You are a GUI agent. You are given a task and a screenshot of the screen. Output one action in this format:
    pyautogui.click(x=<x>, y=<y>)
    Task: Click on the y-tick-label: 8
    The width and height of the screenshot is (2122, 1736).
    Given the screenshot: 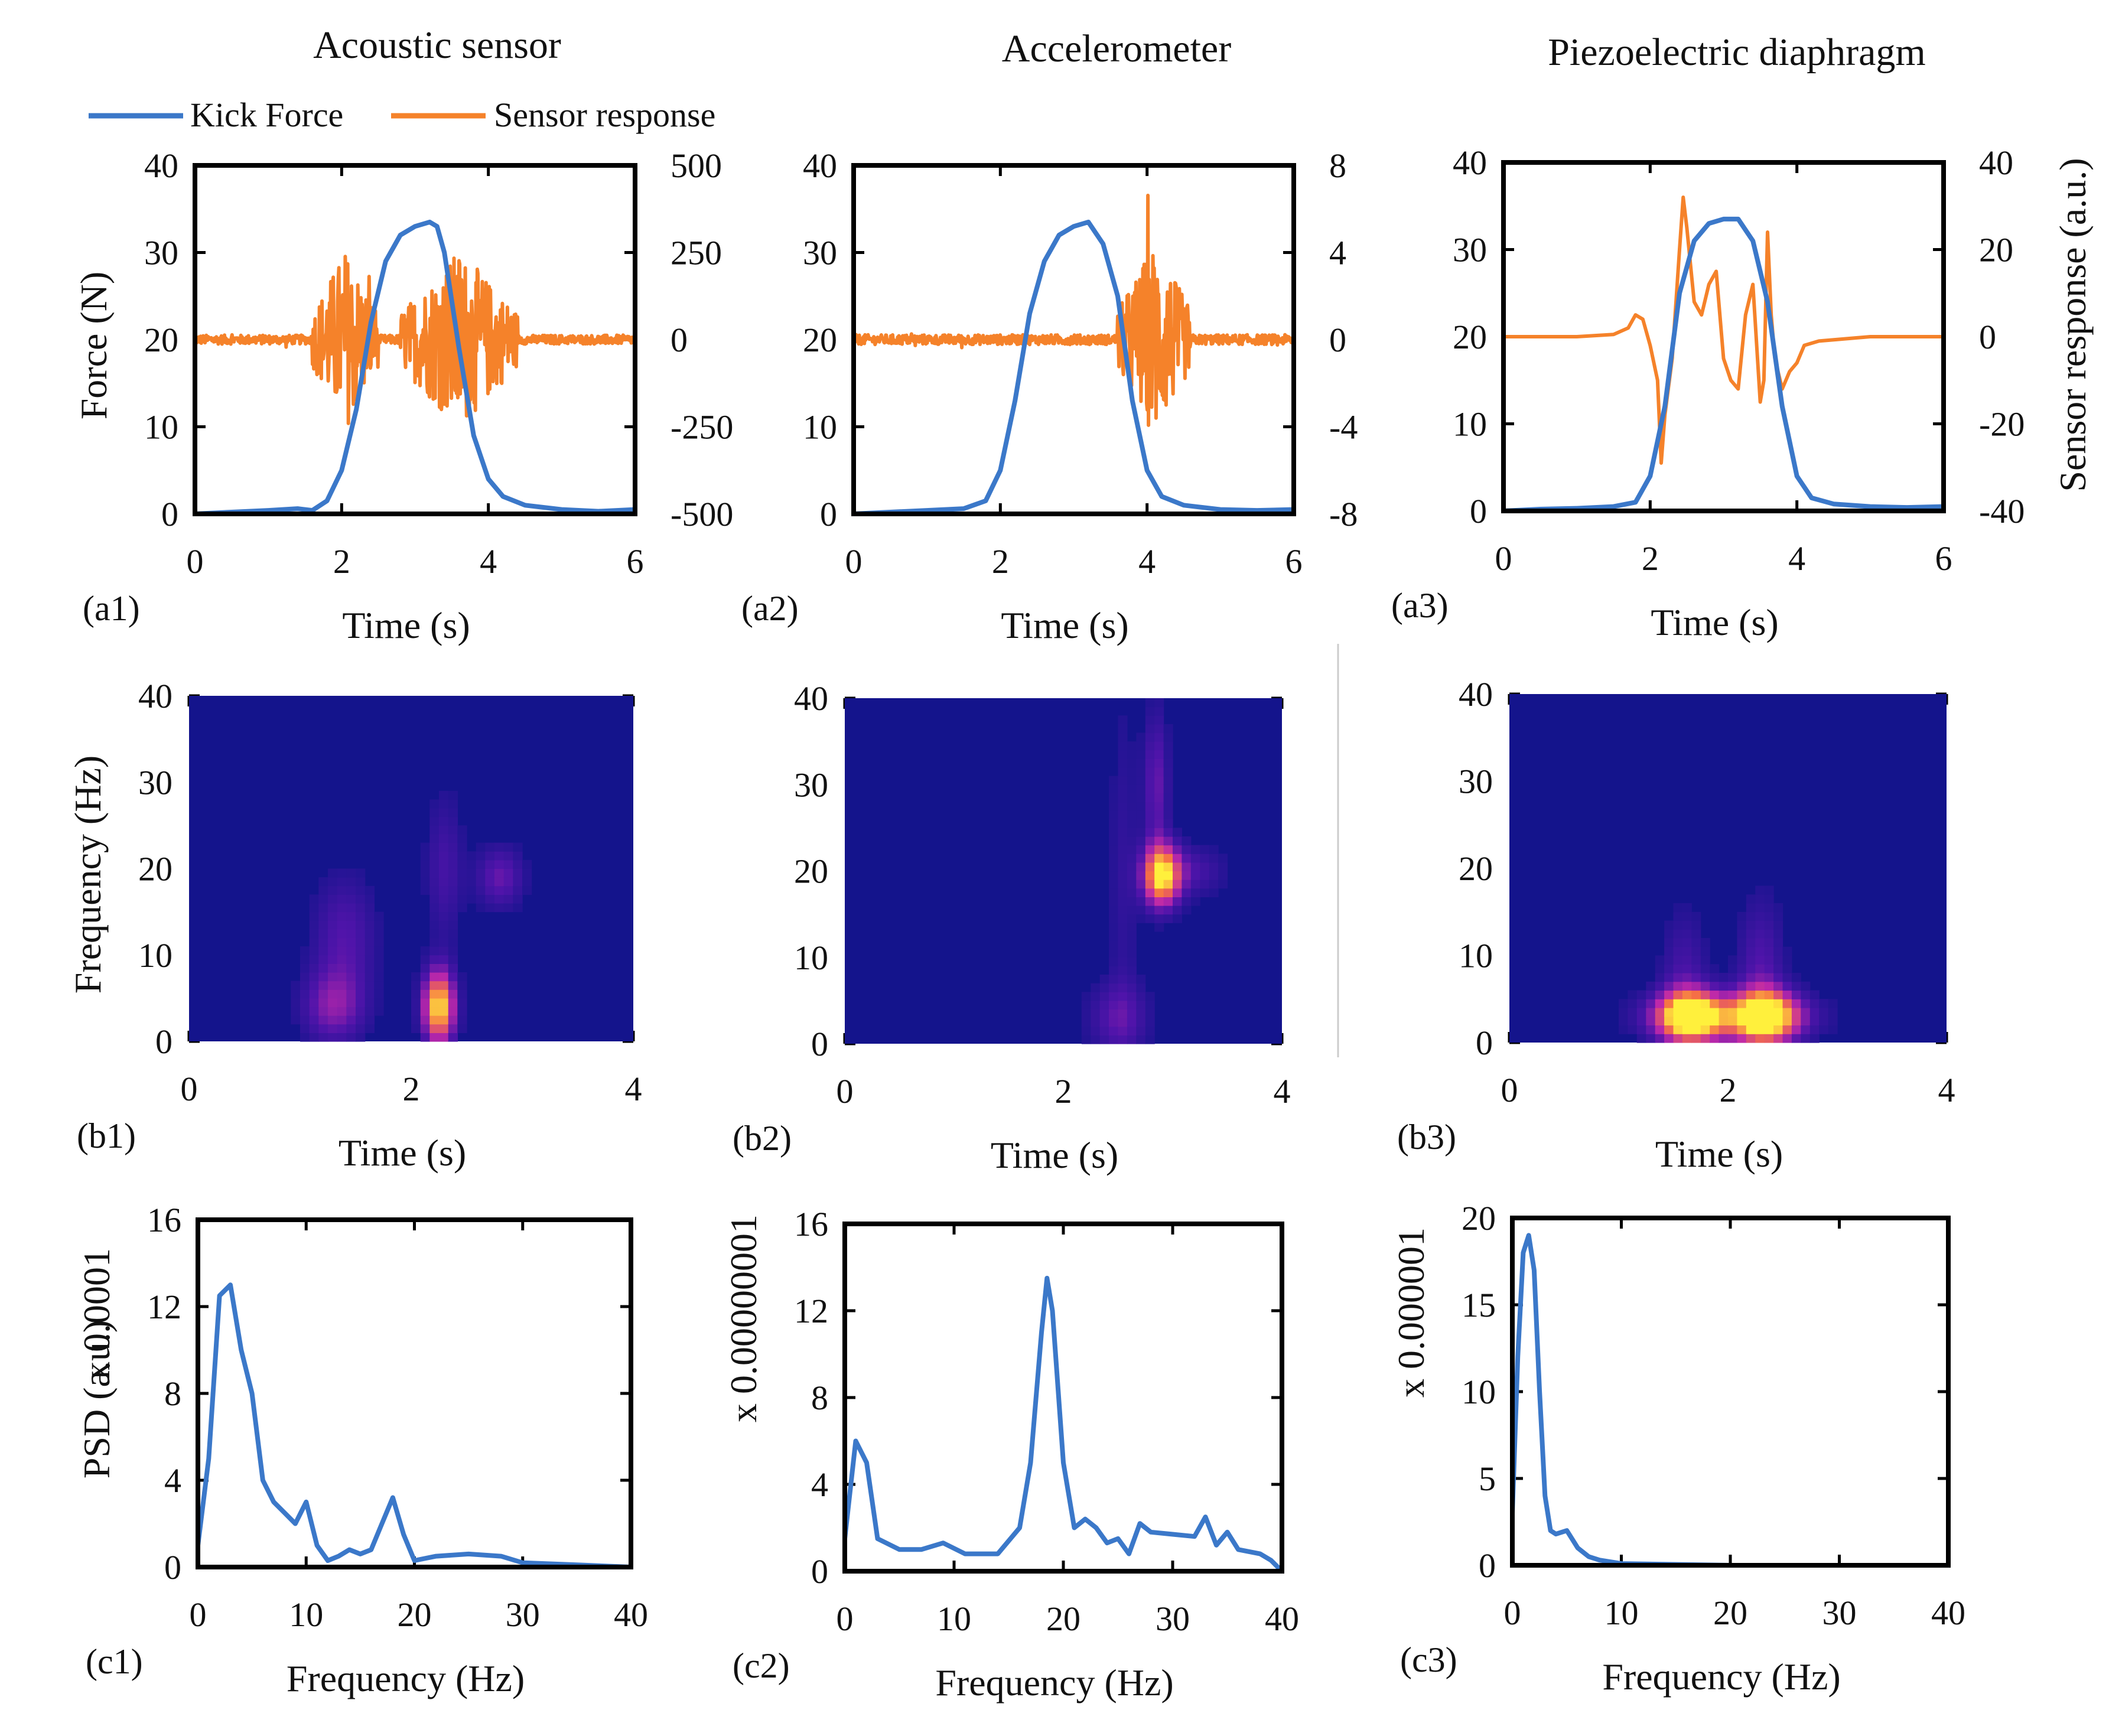 What is the action you would take?
    pyautogui.click(x=173, y=1394)
    